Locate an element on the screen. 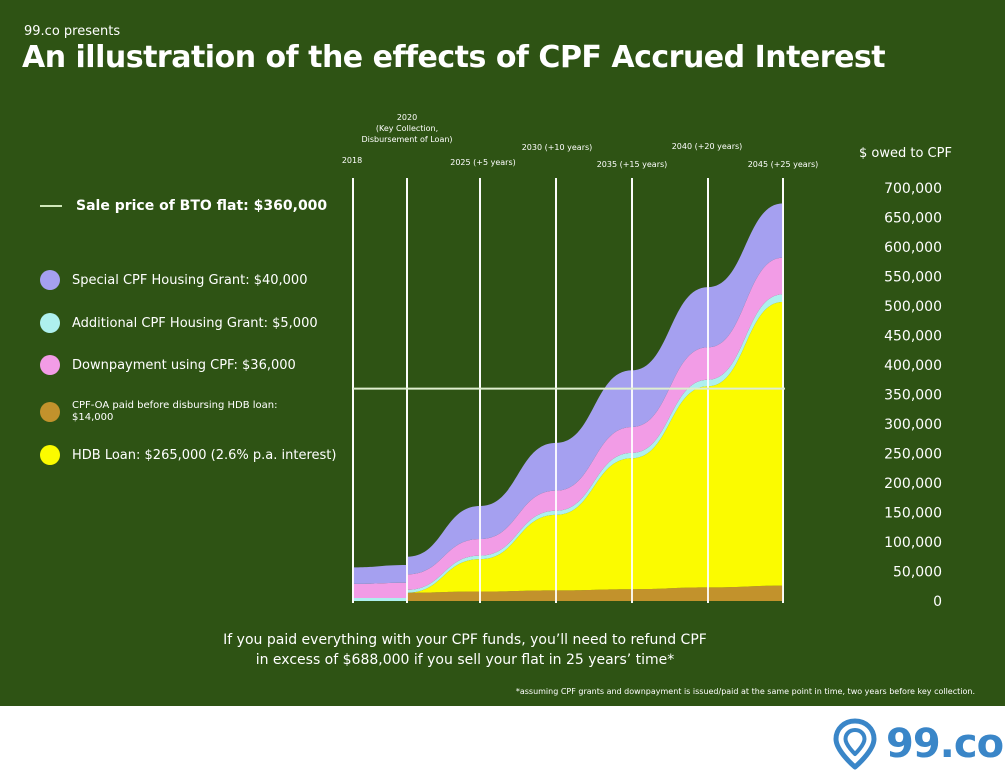  y-tick-label: 550,000 is located at coordinates (913, 278).